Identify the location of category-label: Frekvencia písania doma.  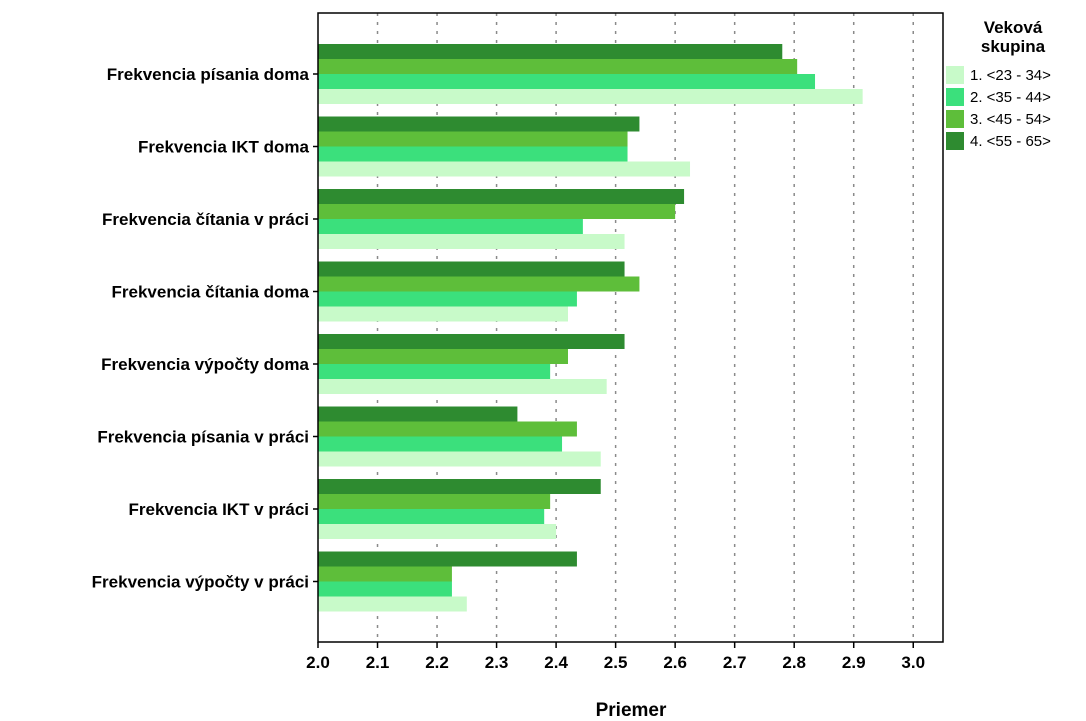
(208, 74).